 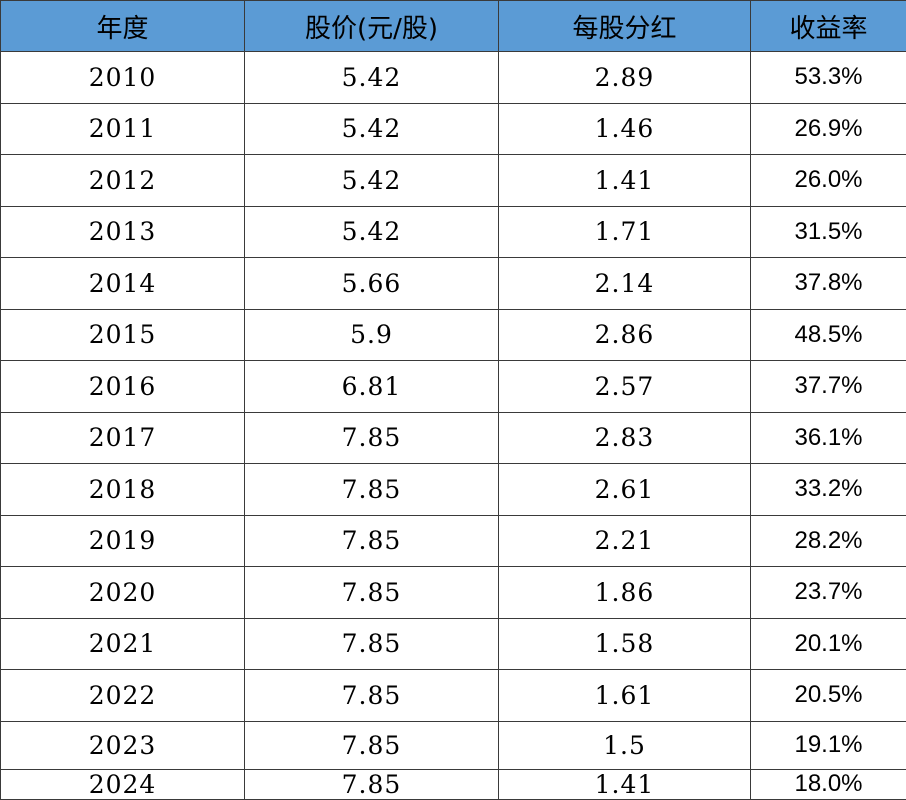 I want to click on header-year: 年度, so click(x=123, y=26).